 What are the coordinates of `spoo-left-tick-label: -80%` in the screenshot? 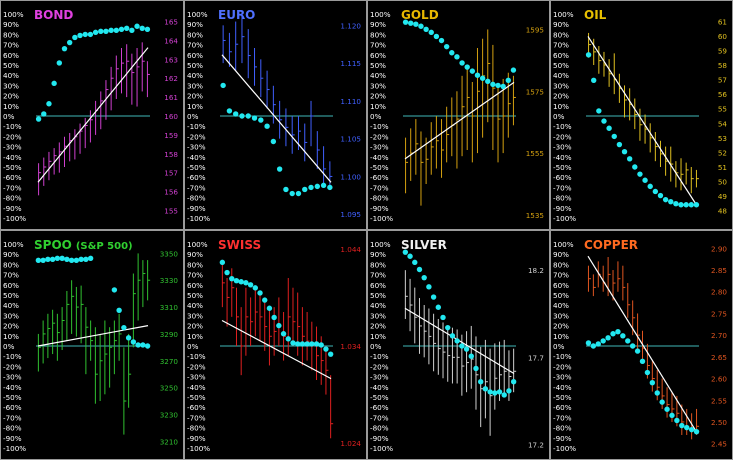 It's located at (12, 428).